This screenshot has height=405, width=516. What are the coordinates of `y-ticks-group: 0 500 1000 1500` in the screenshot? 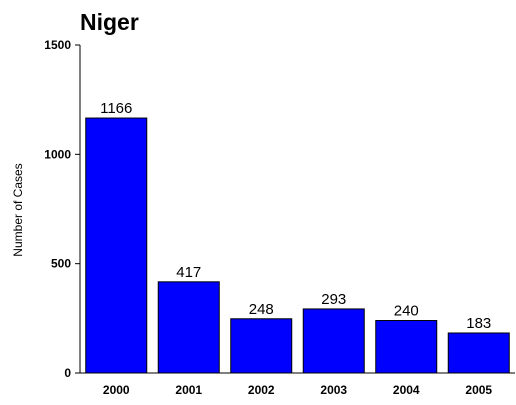 It's located at (62, 209).